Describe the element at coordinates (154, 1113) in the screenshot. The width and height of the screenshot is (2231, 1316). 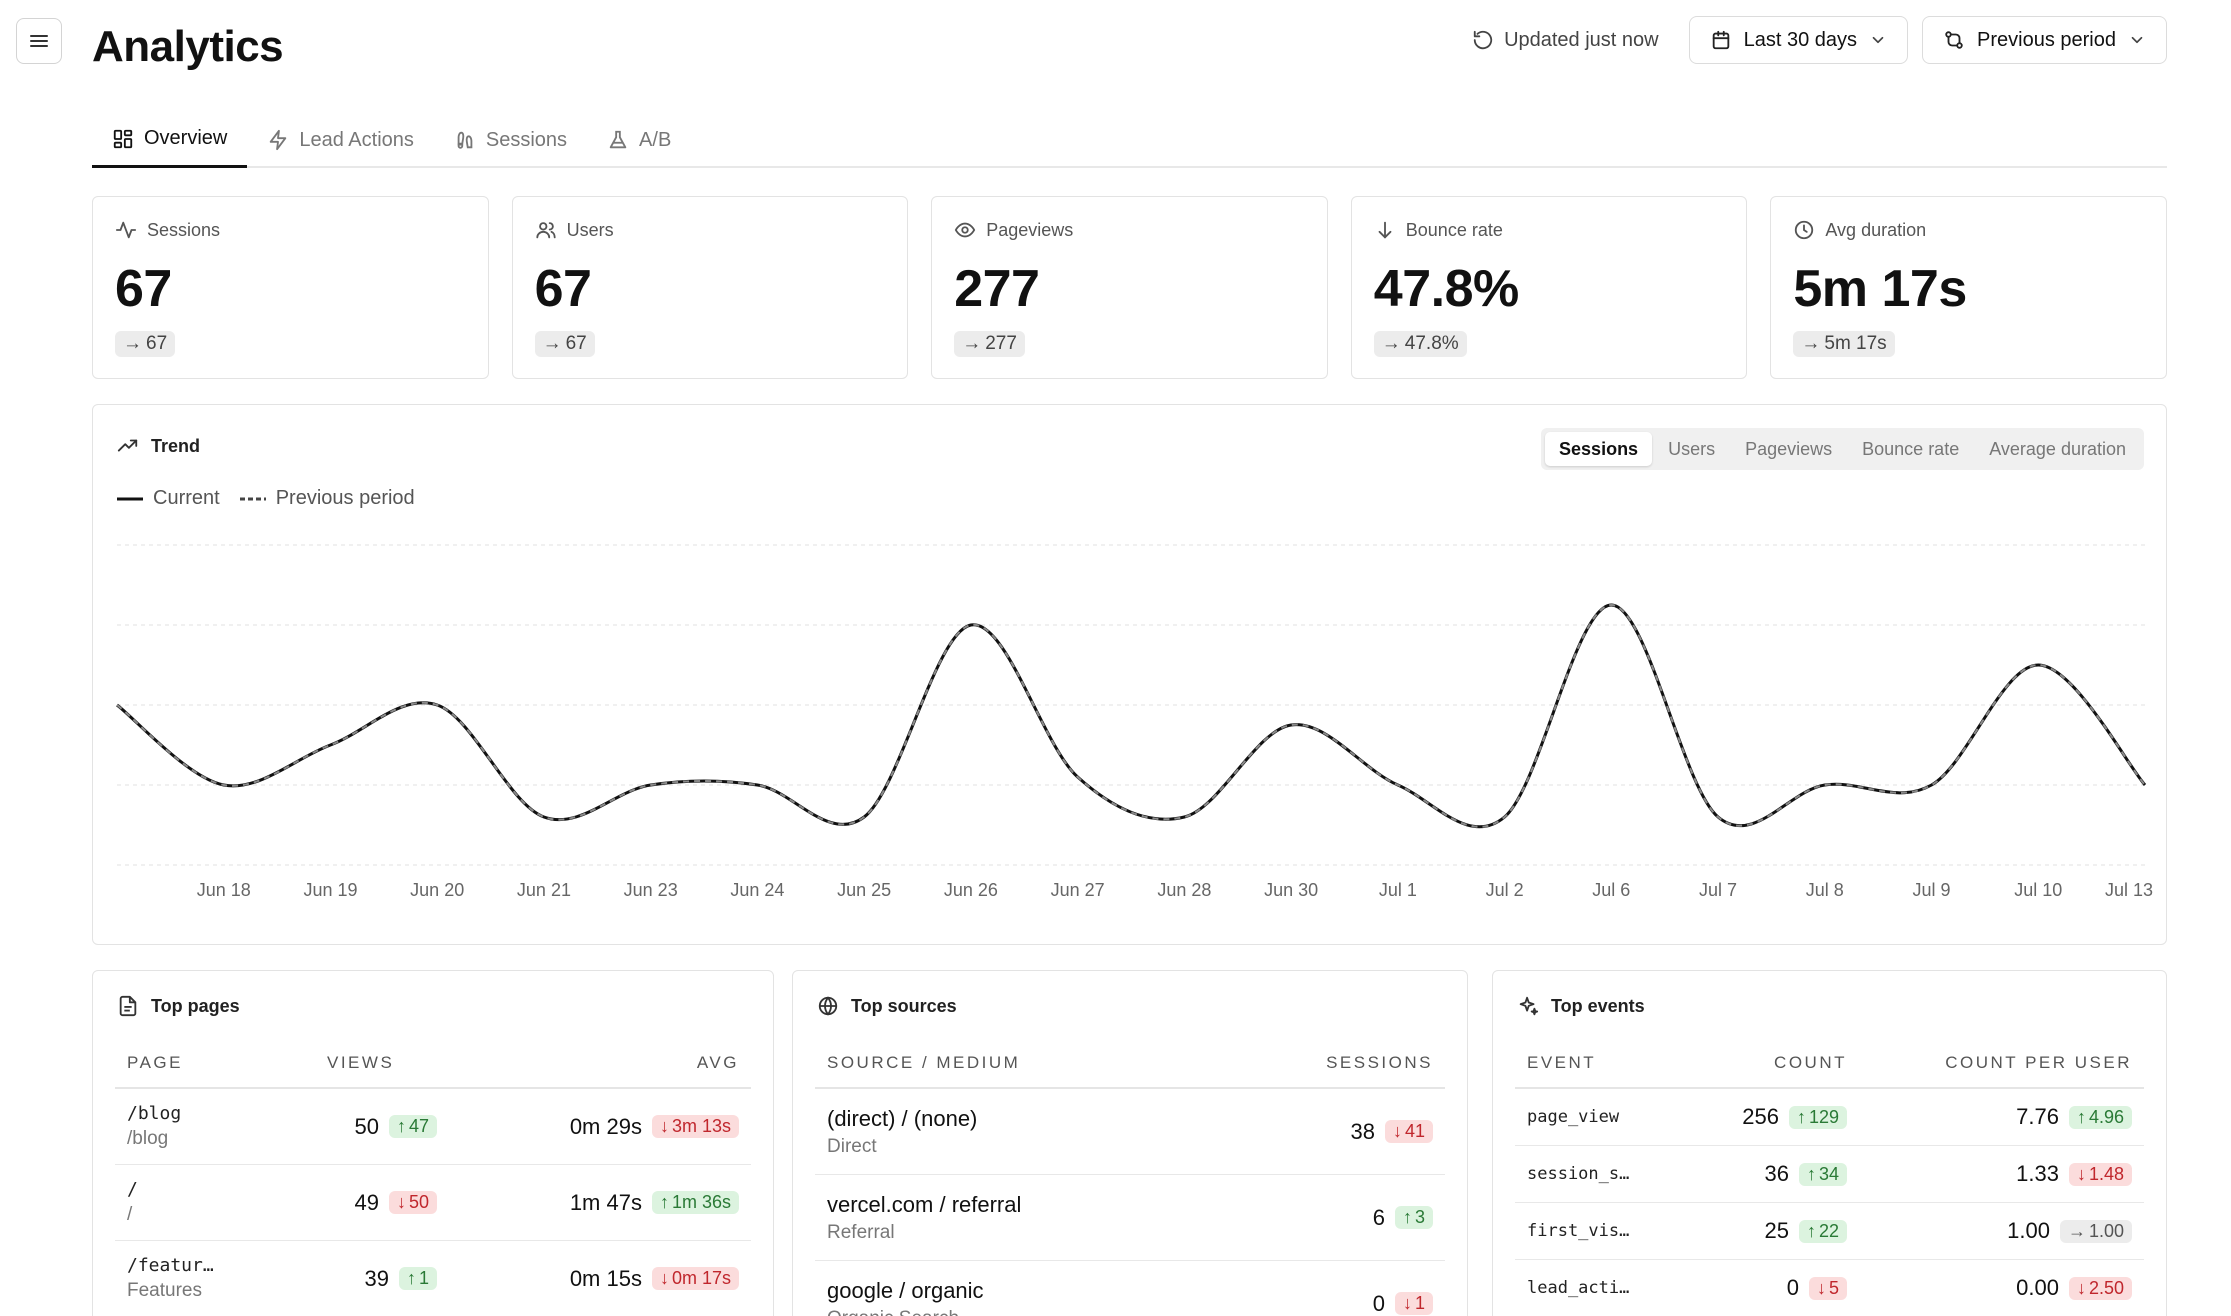
I see `page-path: /blog` at that location.